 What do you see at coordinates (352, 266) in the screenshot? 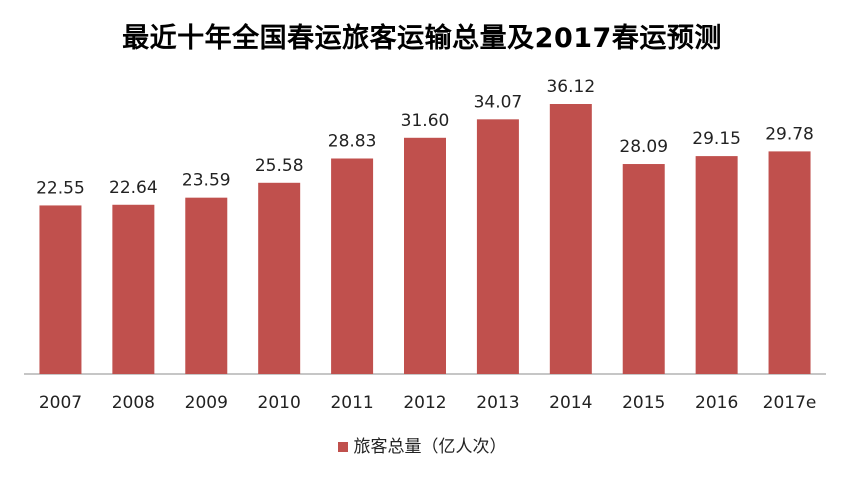
I see `bar-2011` at bounding box center [352, 266].